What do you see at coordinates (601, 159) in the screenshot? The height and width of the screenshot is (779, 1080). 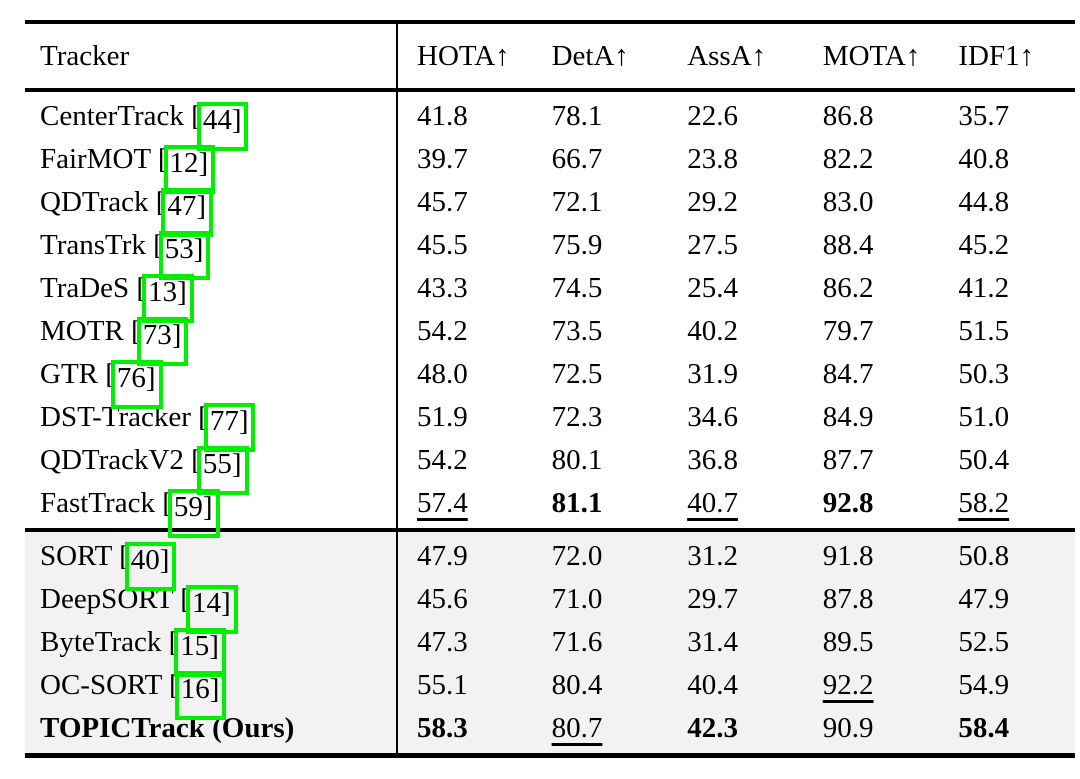 I see `metric-cell-deta: 66.7` at bounding box center [601, 159].